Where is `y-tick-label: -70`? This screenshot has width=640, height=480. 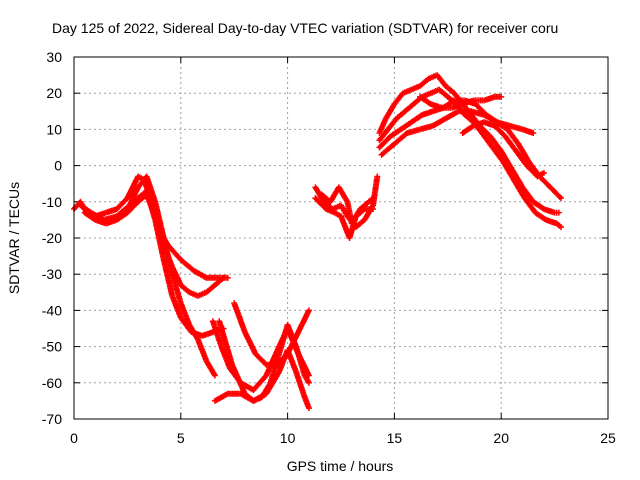
y-tick-label: -70 is located at coordinates (52, 419).